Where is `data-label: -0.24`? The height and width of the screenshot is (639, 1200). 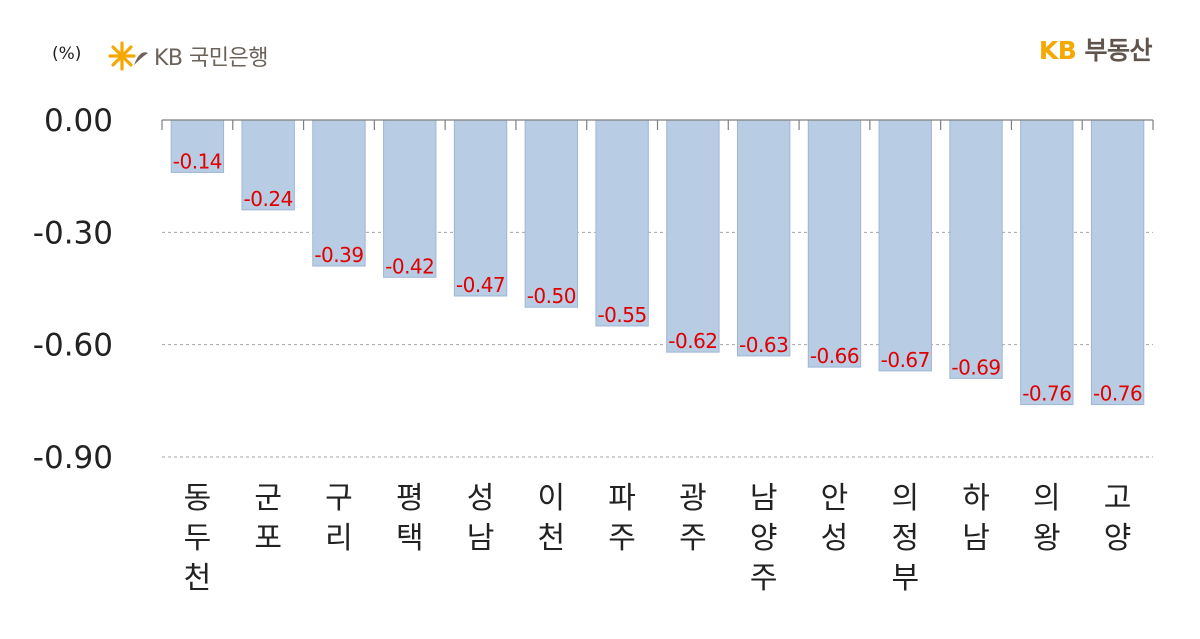 data-label: -0.24 is located at coordinates (268, 199).